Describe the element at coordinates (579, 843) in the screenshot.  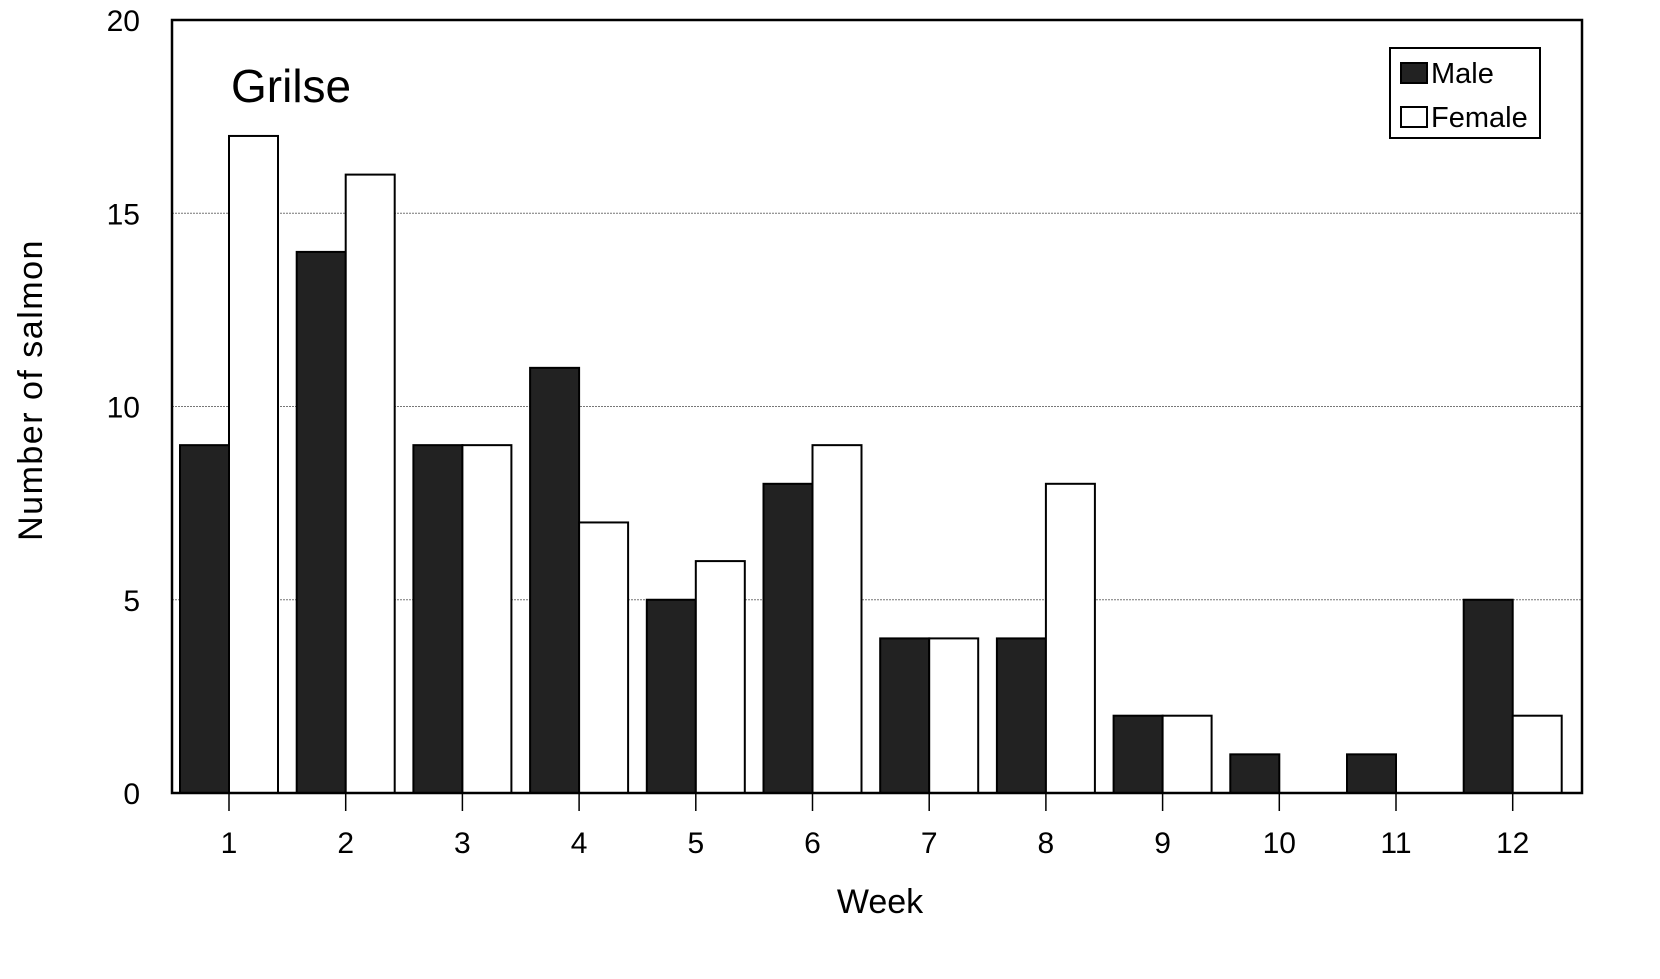
I see `x-tick-label: 4` at that location.